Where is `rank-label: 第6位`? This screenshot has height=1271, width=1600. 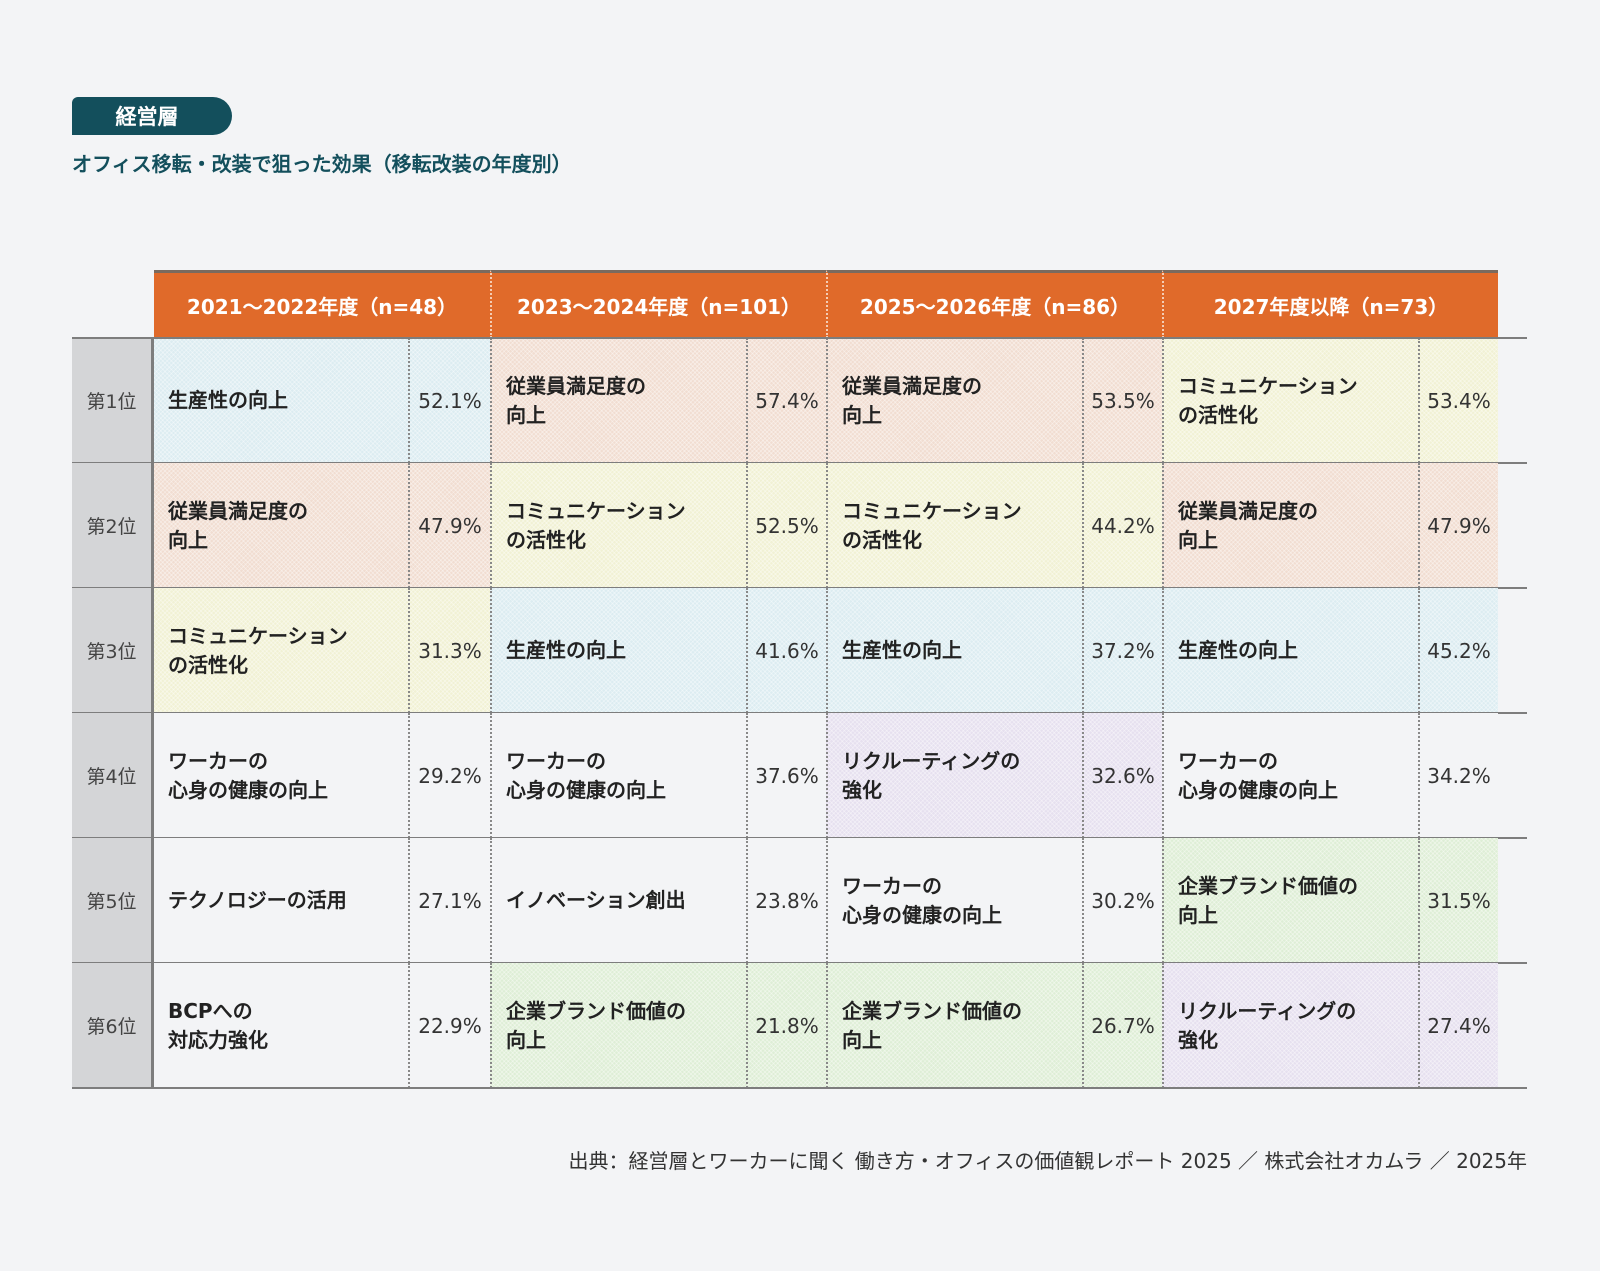
rank-label: 第6位 is located at coordinates (113, 1025).